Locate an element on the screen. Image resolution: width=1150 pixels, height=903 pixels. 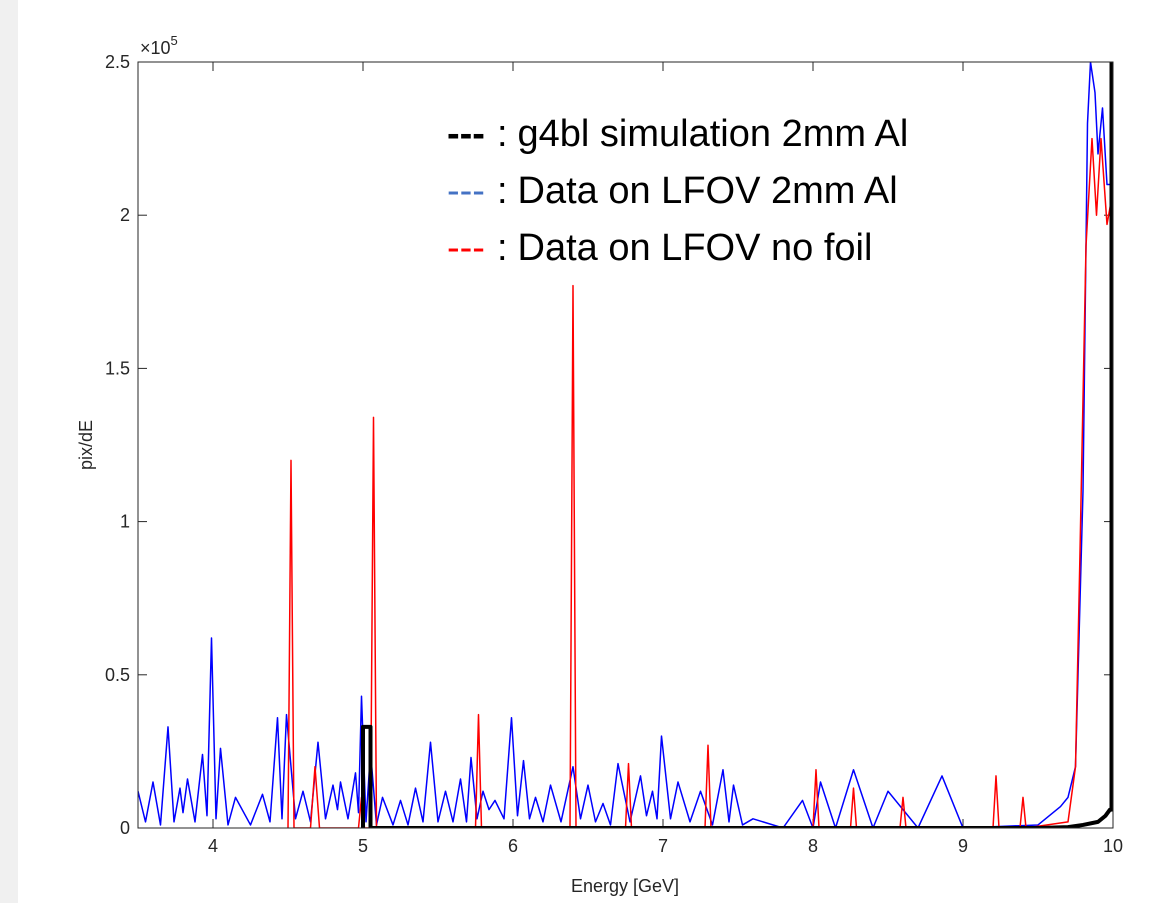
y-exponent: ×10⁵ is located at coordinates (159, 45).